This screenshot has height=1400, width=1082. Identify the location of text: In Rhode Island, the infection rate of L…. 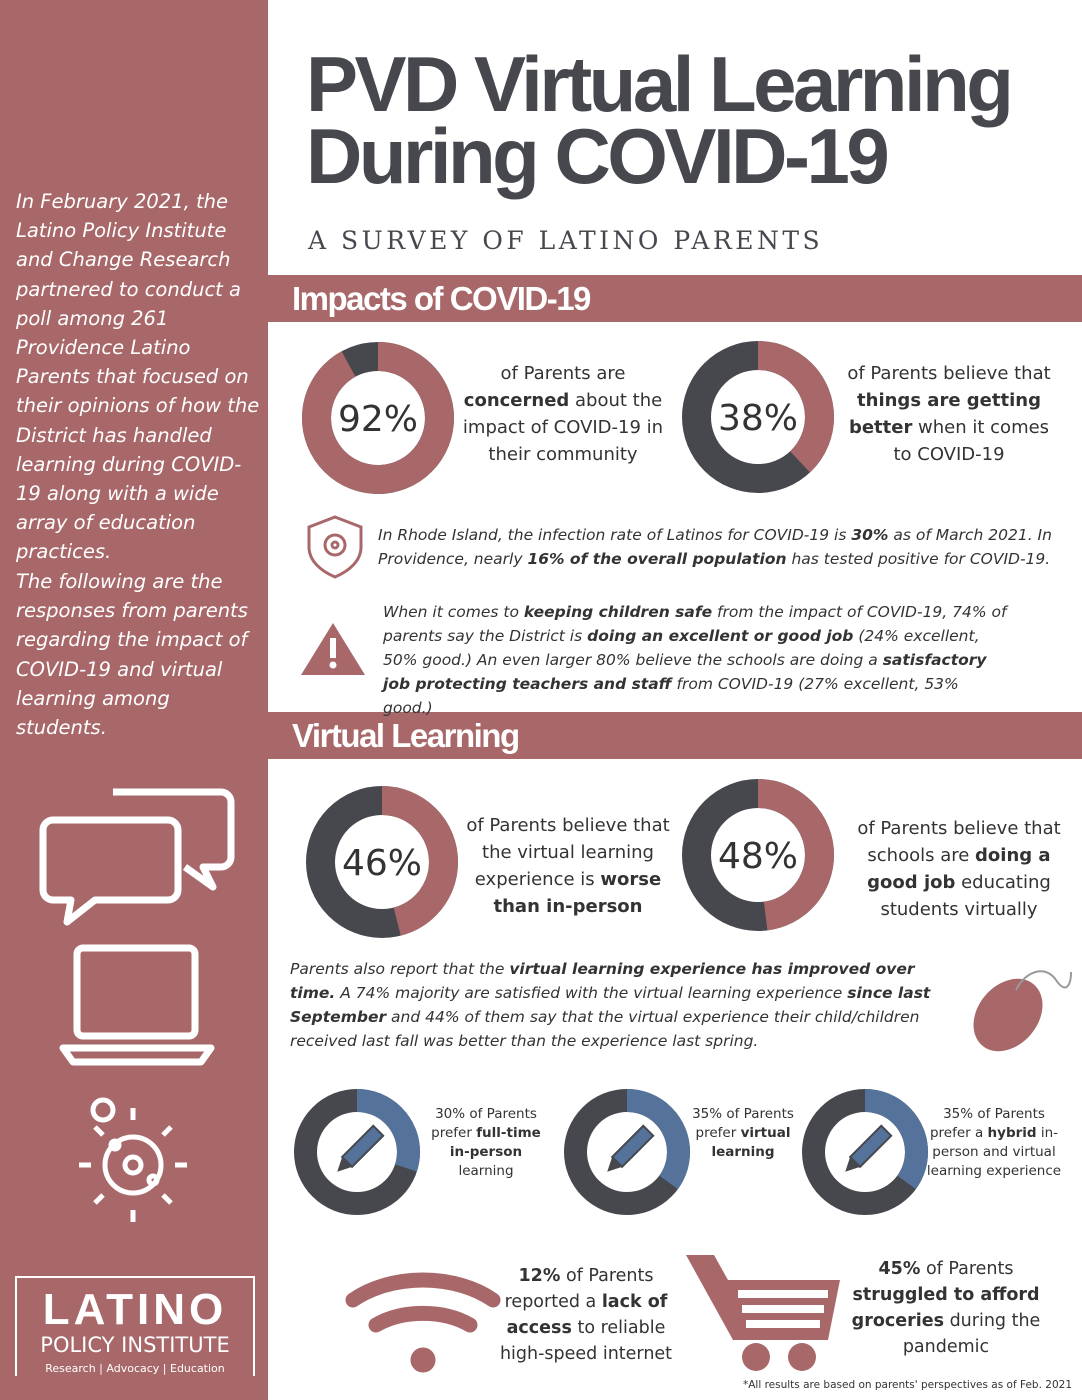
(615, 535).